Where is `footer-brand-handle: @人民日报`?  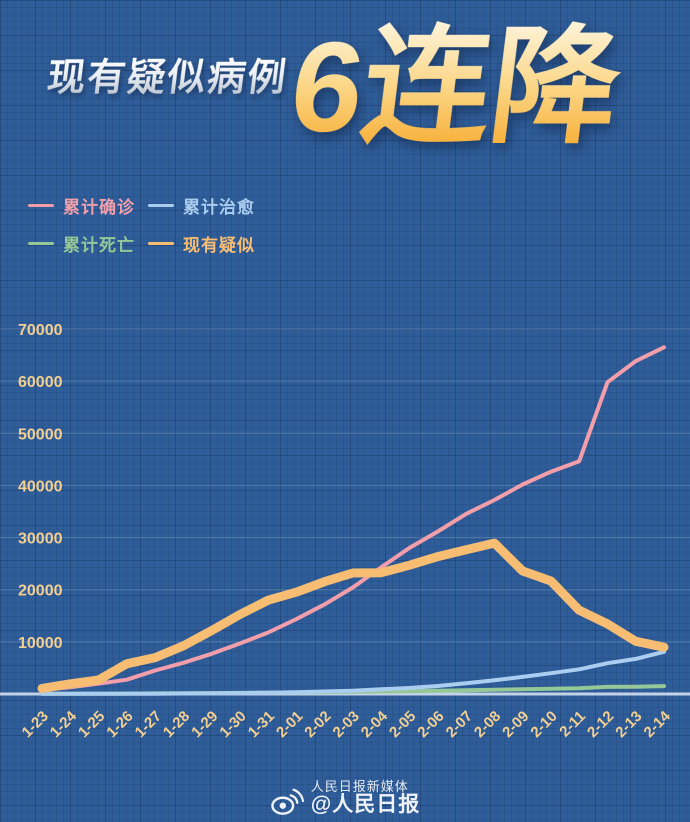 footer-brand-handle: @人民日报 is located at coordinates (365, 804).